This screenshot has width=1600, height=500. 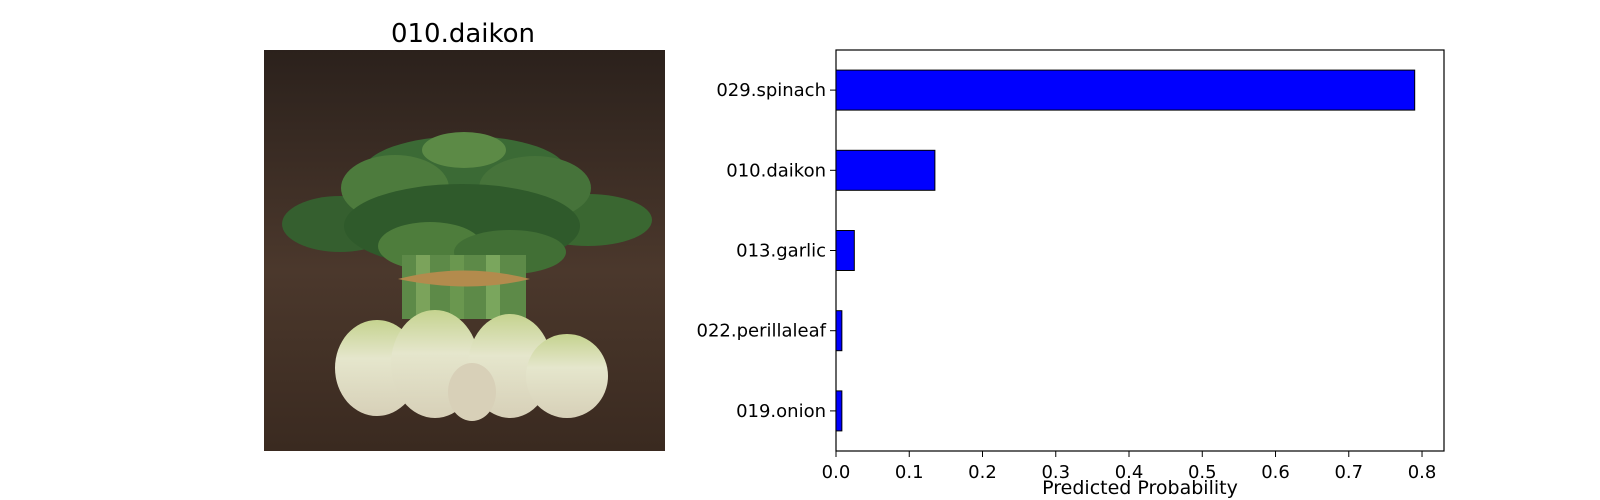 I want to click on x-axis-label: Predicted Probability, so click(x=1140, y=488).